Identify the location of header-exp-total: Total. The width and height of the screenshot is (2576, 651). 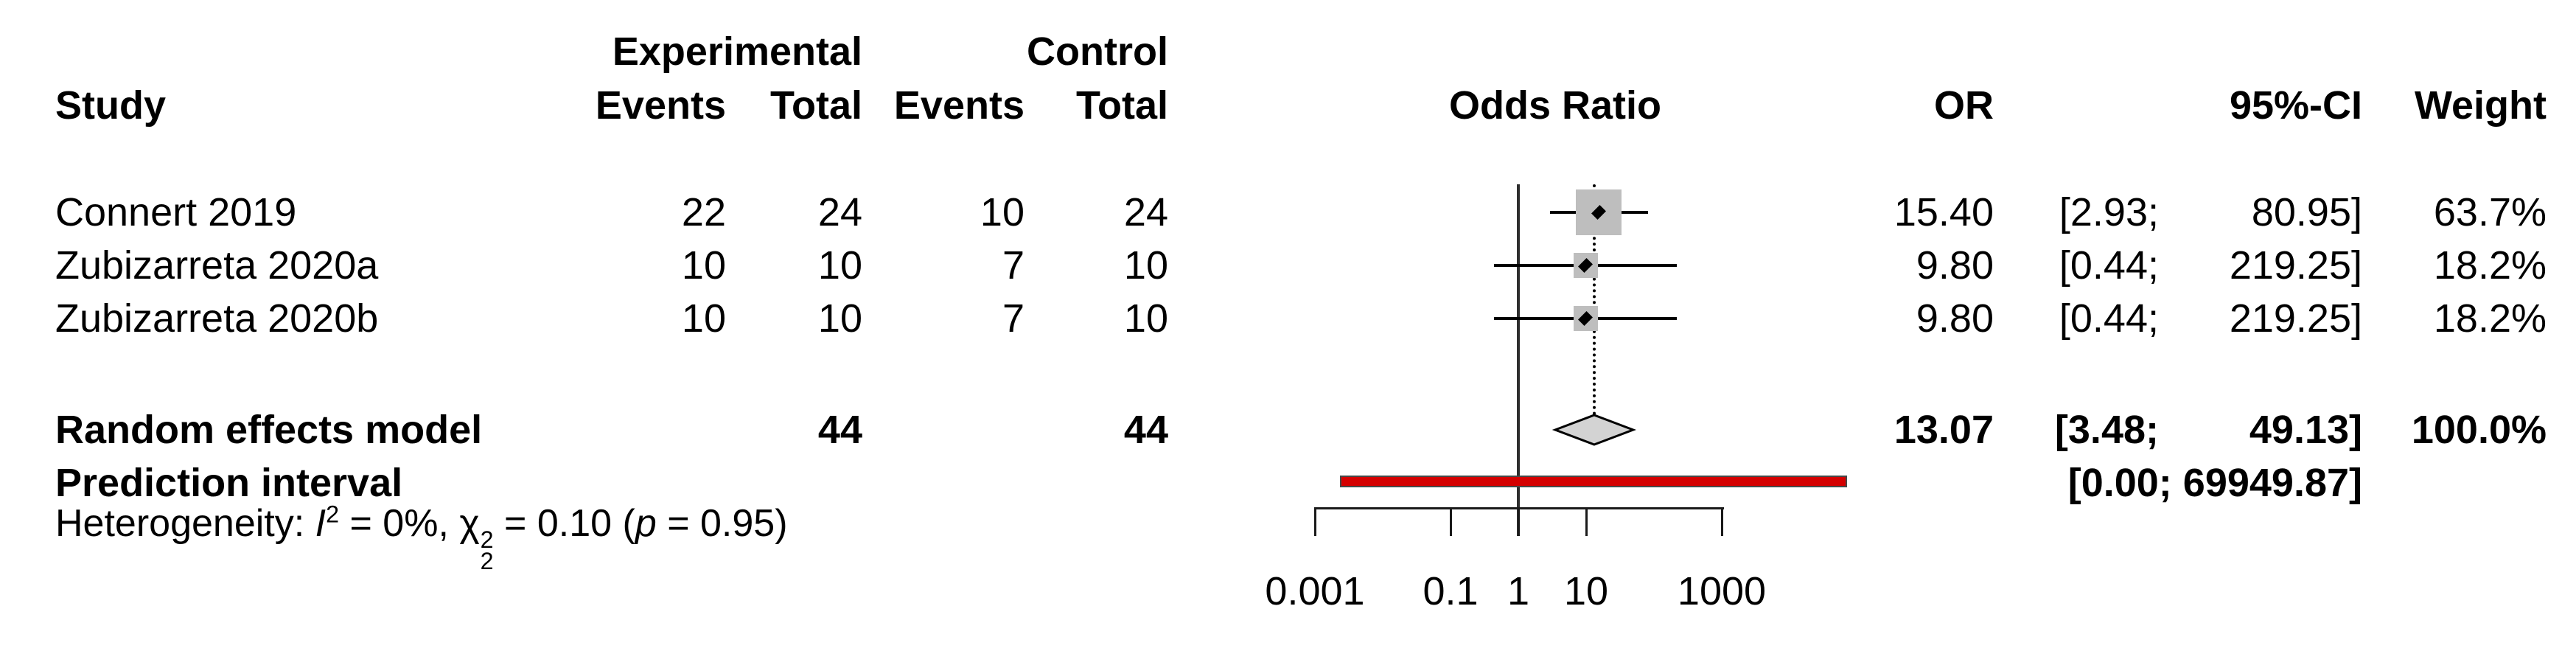
(816, 105).